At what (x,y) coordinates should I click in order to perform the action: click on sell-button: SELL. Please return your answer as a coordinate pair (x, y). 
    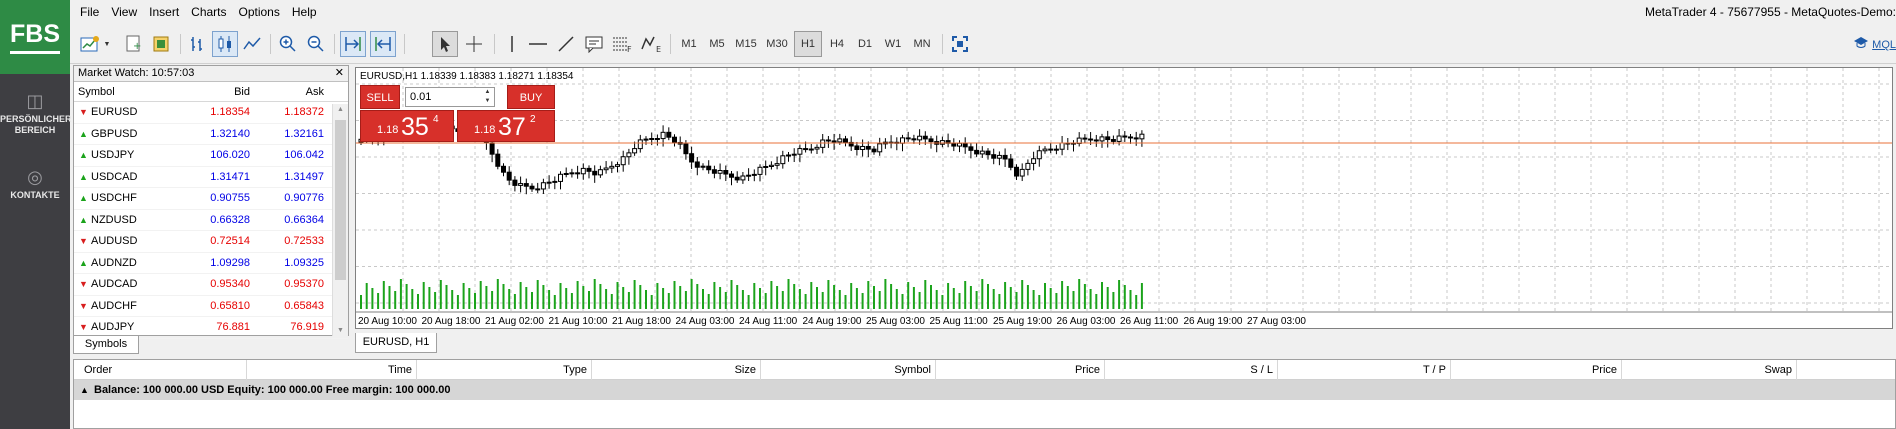
    Looking at the image, I should click on (380, 97).